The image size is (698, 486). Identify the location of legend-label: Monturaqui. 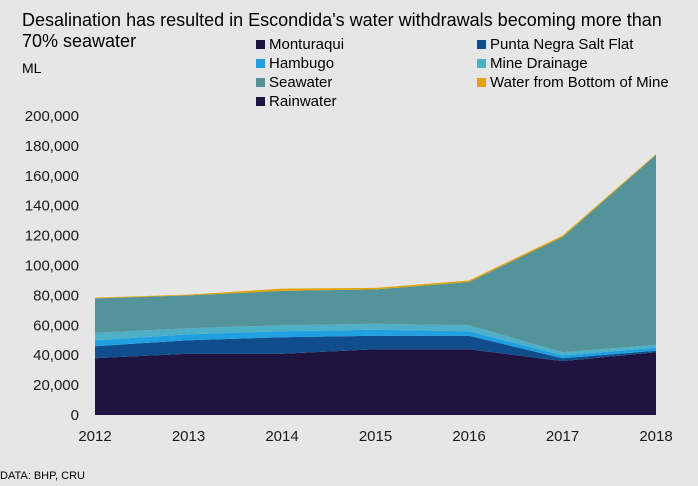
(307, 44).